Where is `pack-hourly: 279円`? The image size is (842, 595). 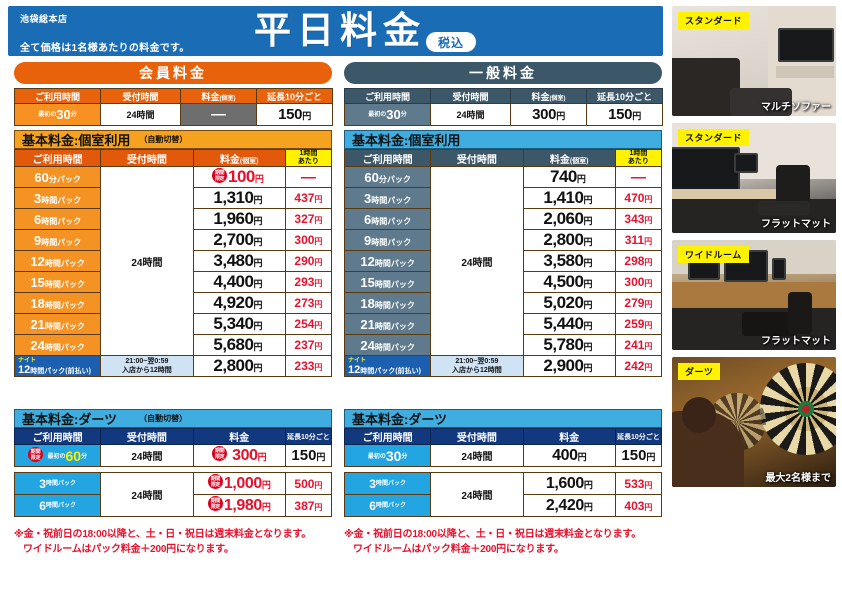 pack-hourly: 279円 is located at coordinates (638, 303).